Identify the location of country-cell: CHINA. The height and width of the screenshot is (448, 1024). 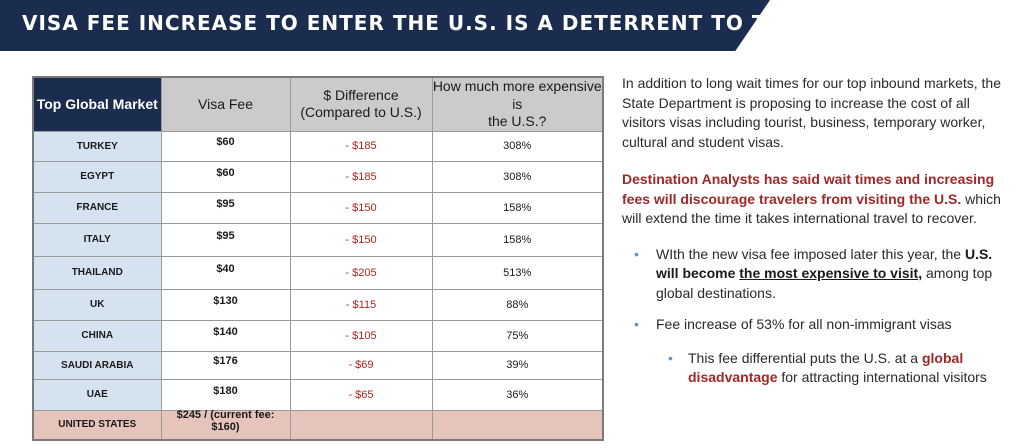
(97, 335).